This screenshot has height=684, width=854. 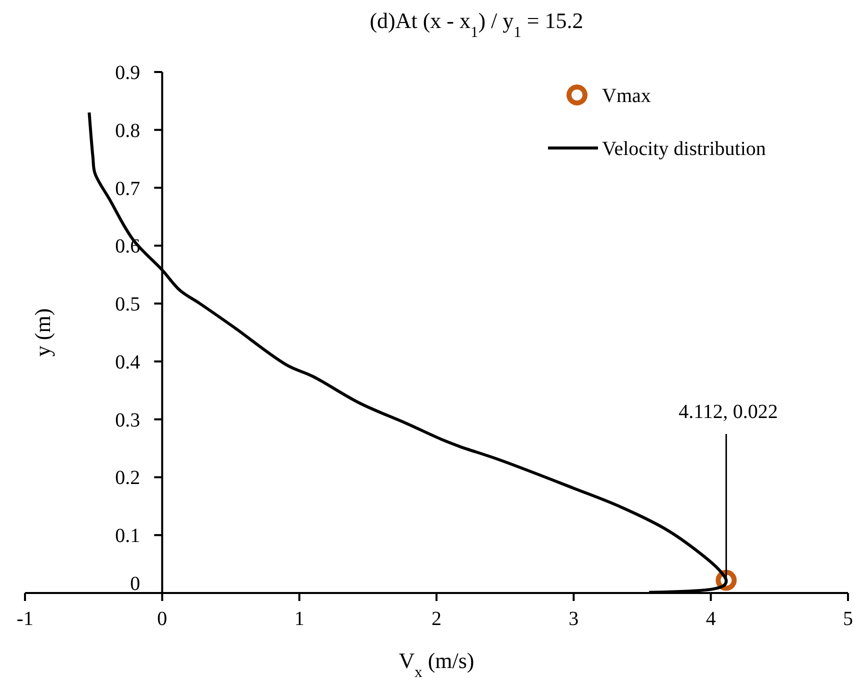 I want to click on x-tick-label: 0, so click(x=162, y=619).